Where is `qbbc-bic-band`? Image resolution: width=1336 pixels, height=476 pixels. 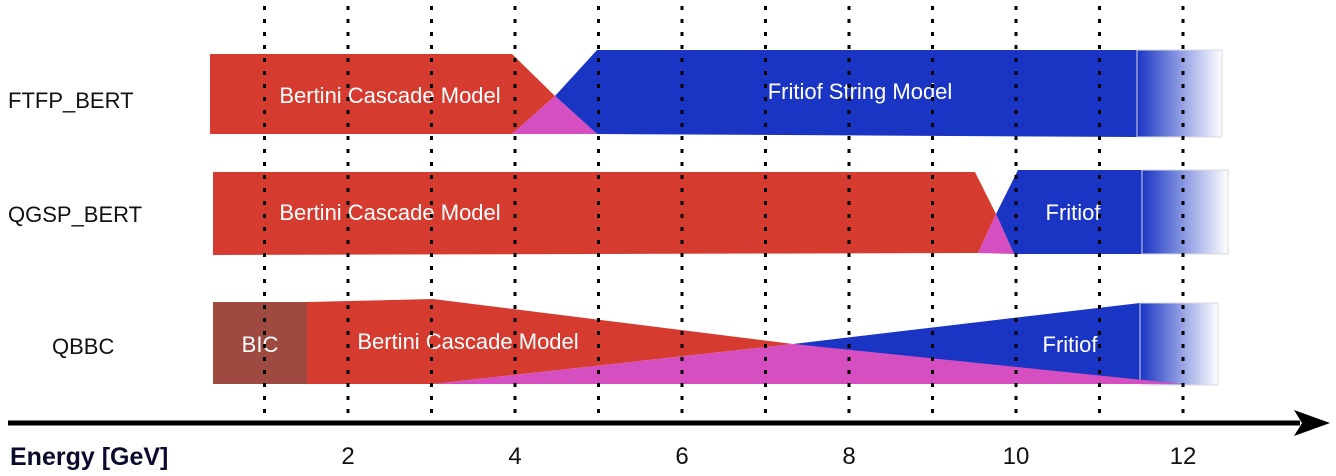 qbbc-bic-band is located at coordinates (260, 343).